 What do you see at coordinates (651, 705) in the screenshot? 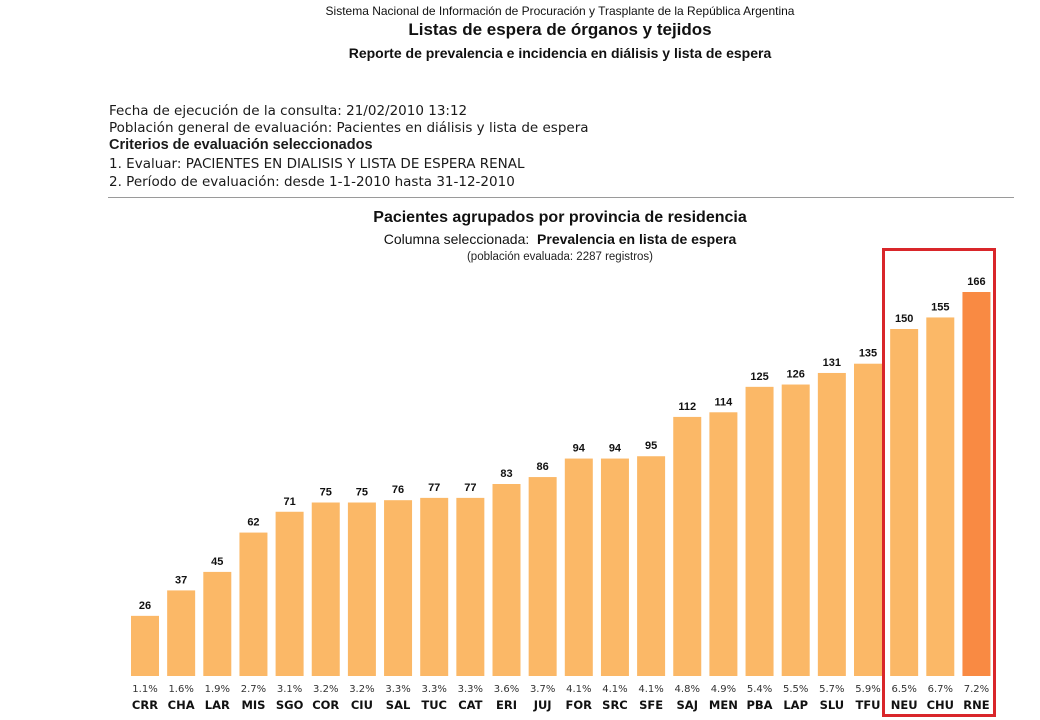
I see `category-label-sfe: SFE` at bounding box center [651, 705].